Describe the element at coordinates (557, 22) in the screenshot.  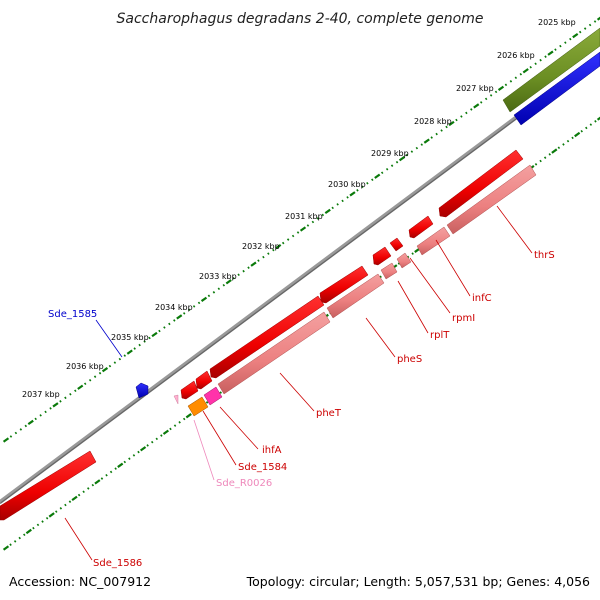
I see `kbp-label: 2025 kbp` at that location.